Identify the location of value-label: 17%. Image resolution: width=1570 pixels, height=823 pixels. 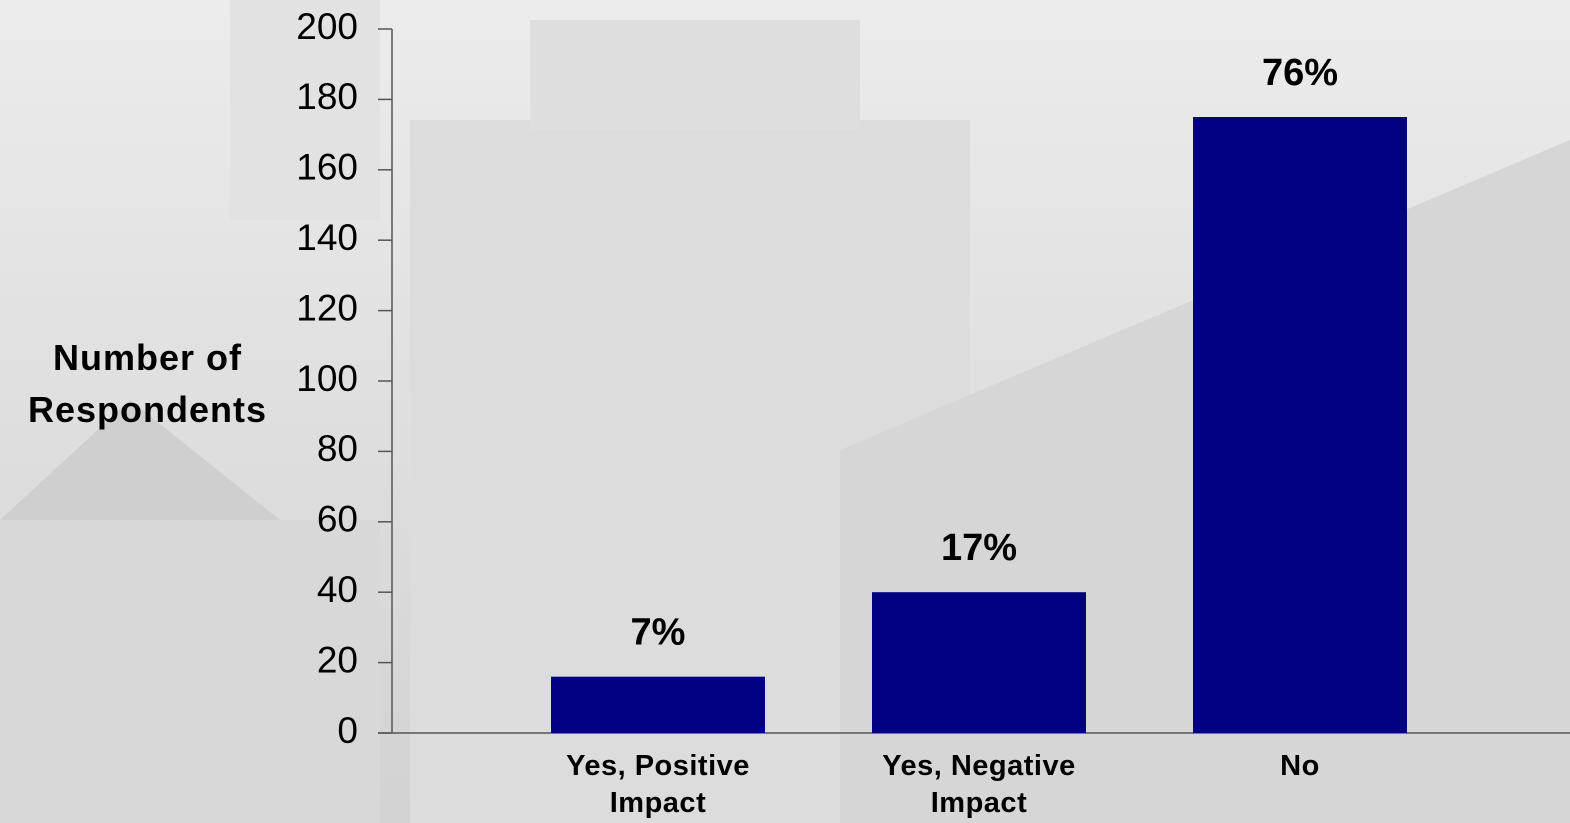
(979, 548).